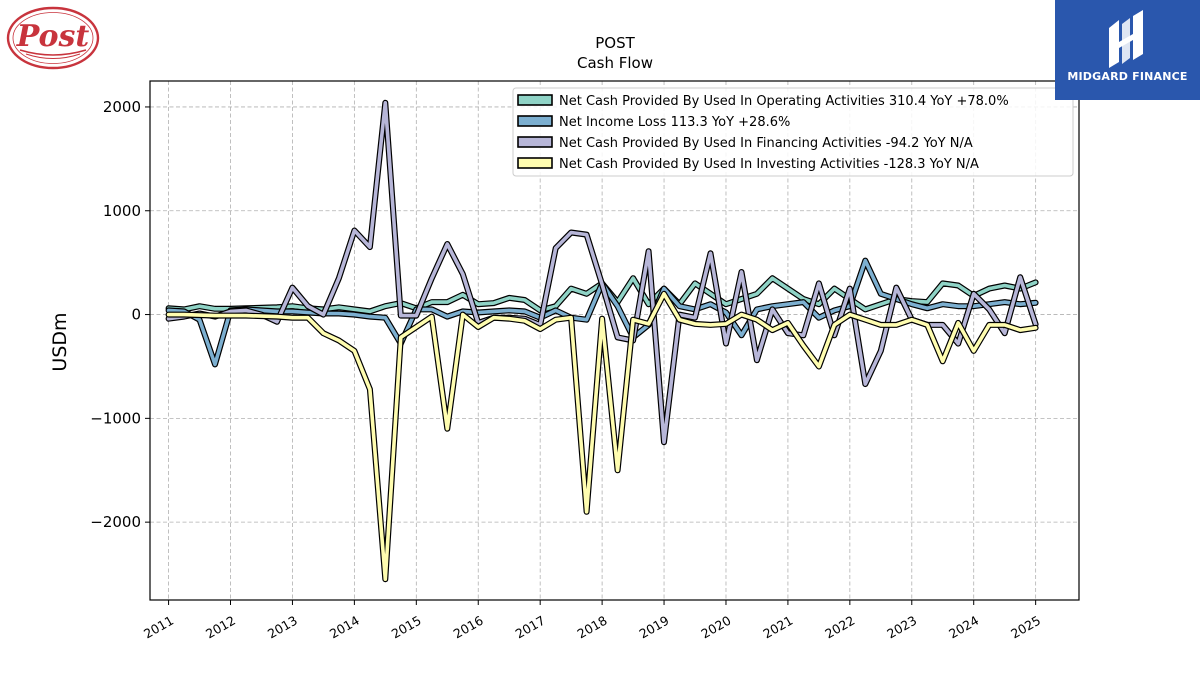  I want to click on x-tick-label: 2023, so click(901, 627).